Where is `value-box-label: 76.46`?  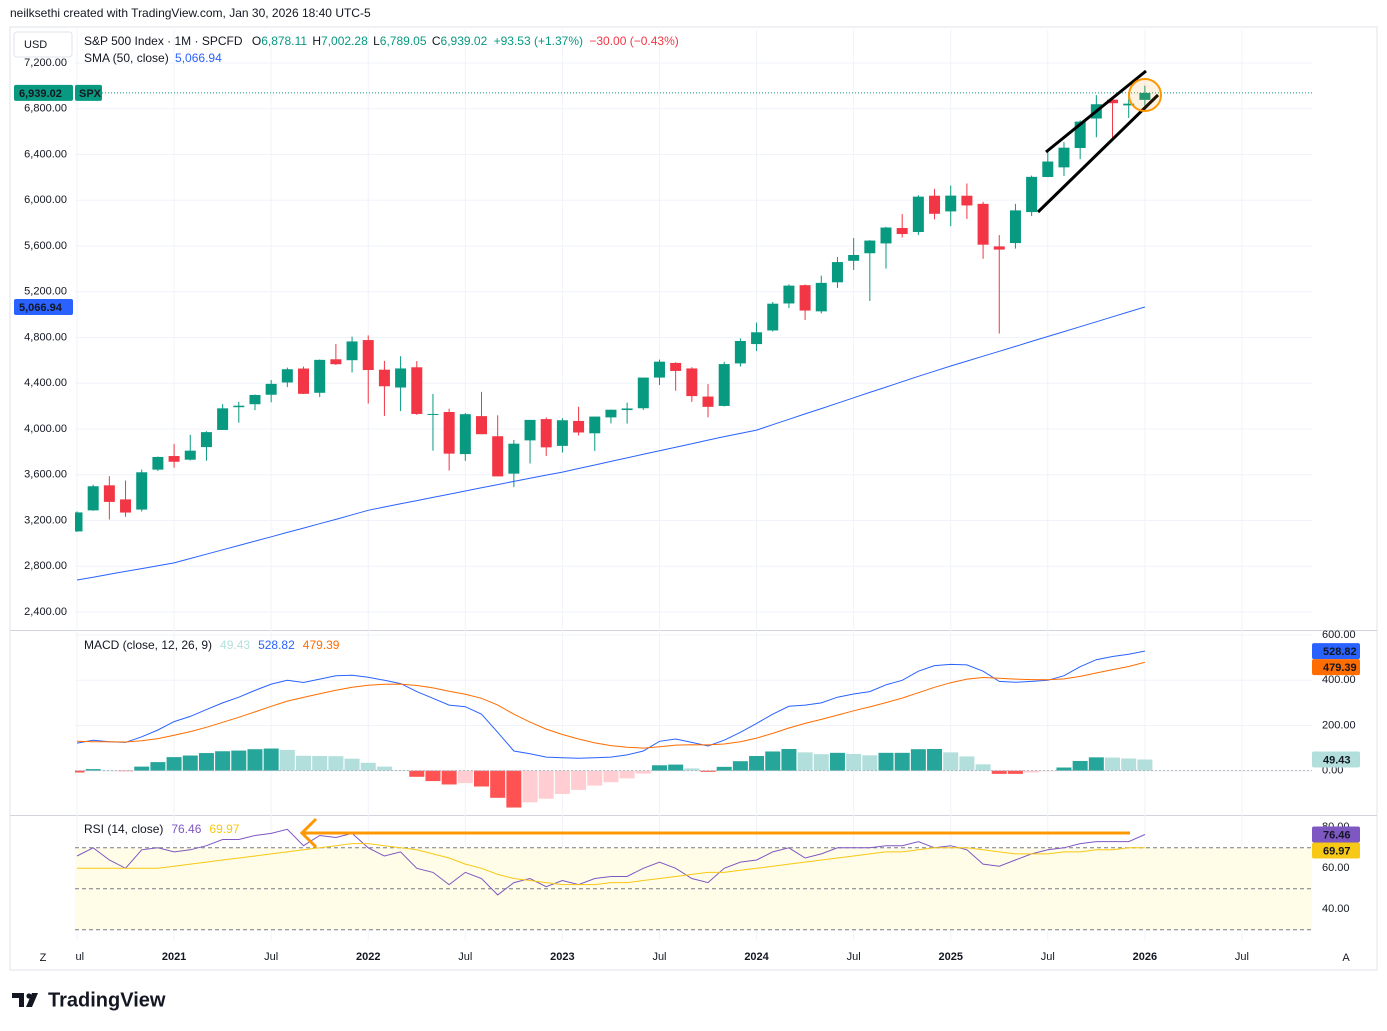 value-box-label: 76.46 is located at coordinates (1337, 835).